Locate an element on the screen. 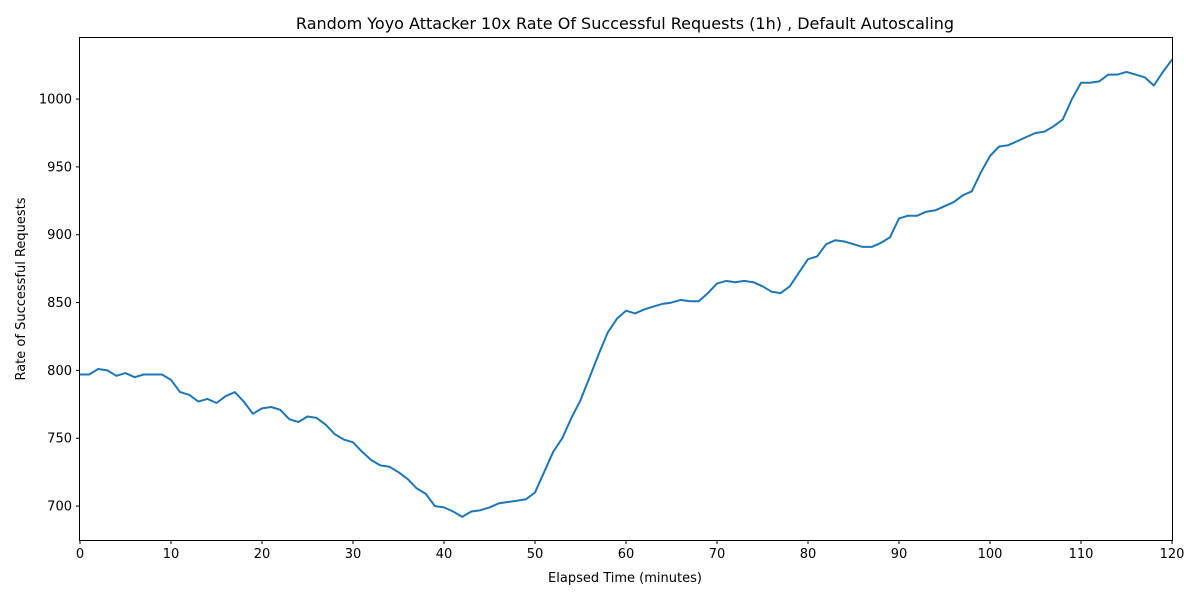 The height and width of the screenshot is (600, 1200). y-axis-label: Rate of Successful Requests is located at coordinates (21, 288).